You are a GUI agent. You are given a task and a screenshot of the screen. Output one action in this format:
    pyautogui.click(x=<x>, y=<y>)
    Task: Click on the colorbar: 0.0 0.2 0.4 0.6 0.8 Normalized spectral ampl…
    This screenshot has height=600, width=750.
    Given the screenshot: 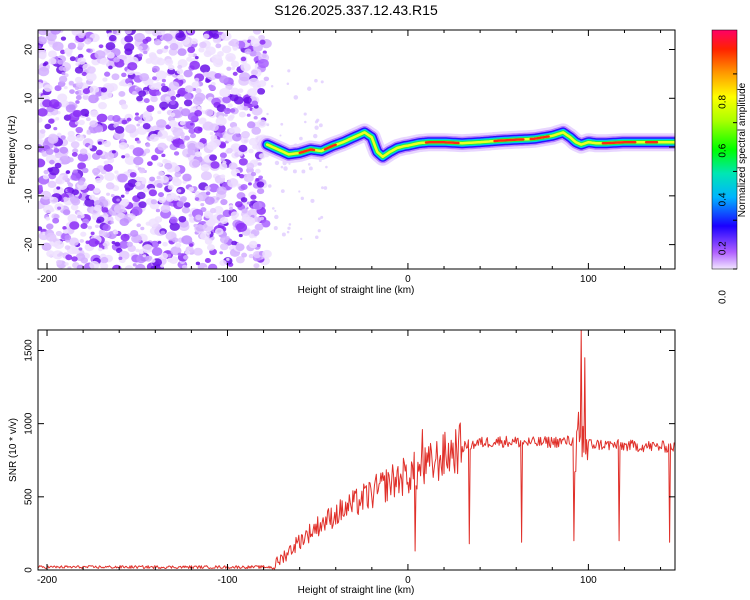 What is the action you would take?
    pyautogui.click(x=729, y=166)
    